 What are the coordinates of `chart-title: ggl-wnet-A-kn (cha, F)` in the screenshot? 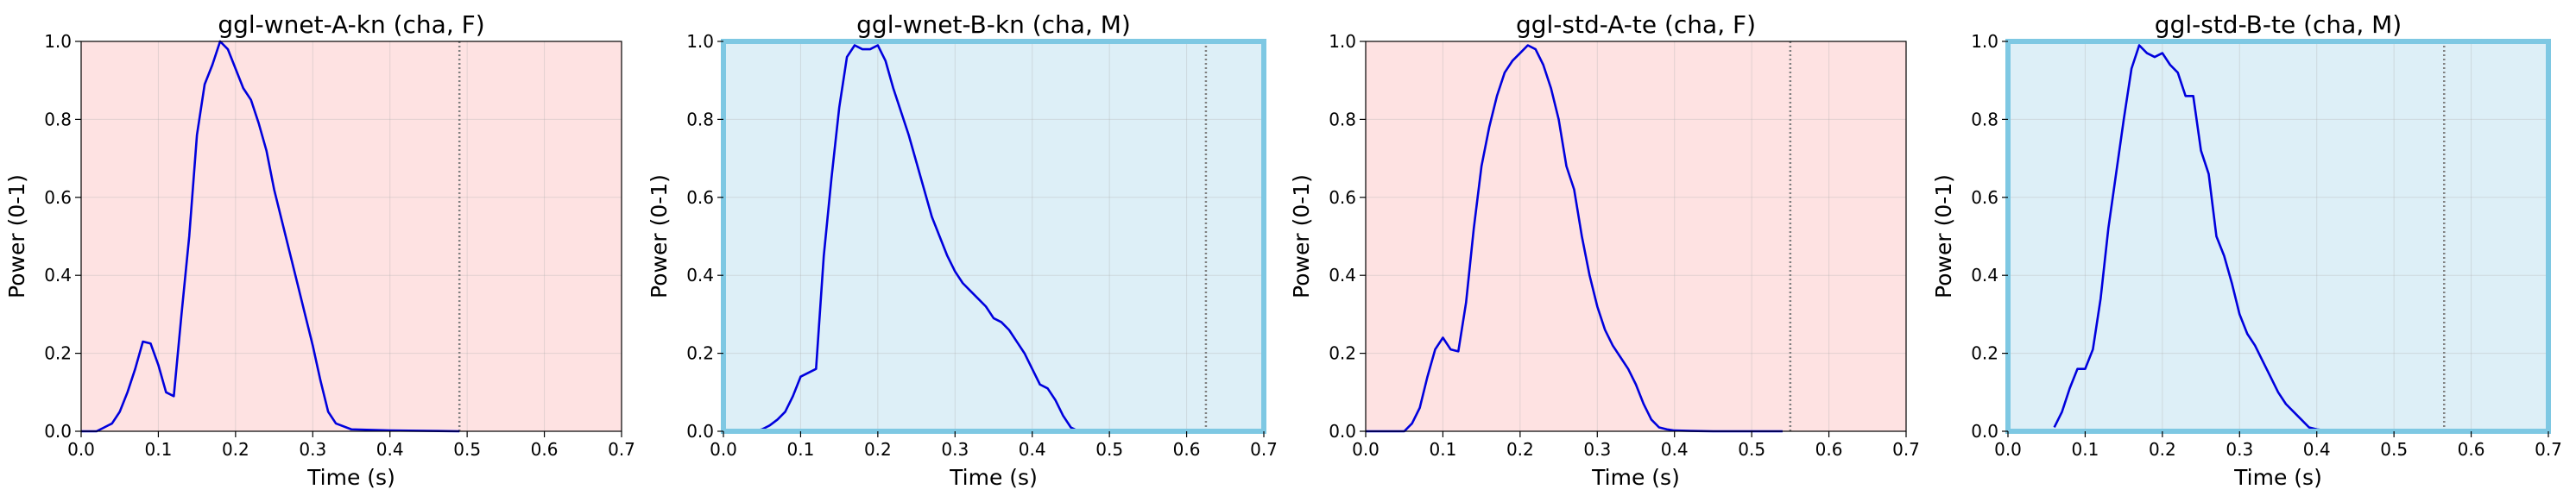 It's located at (351, 25).